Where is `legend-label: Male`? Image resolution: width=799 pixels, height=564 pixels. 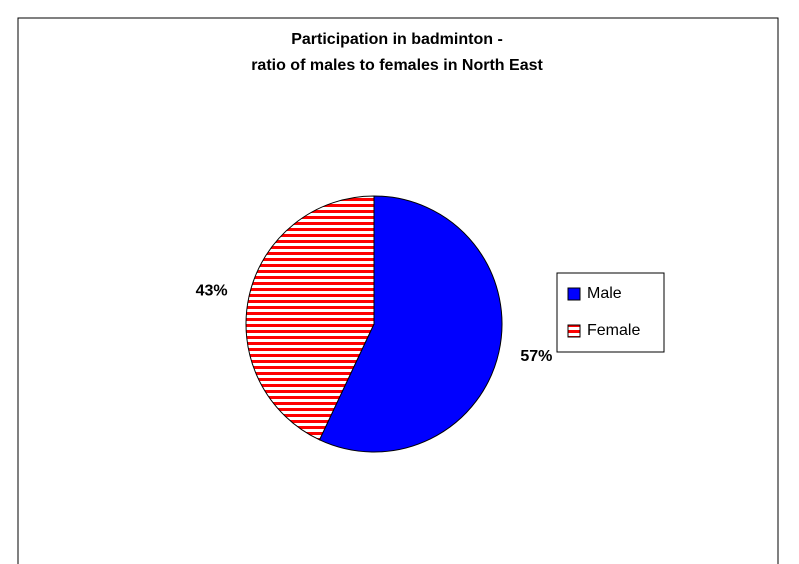 legend-label: Male is located at coordinates (604, 293).